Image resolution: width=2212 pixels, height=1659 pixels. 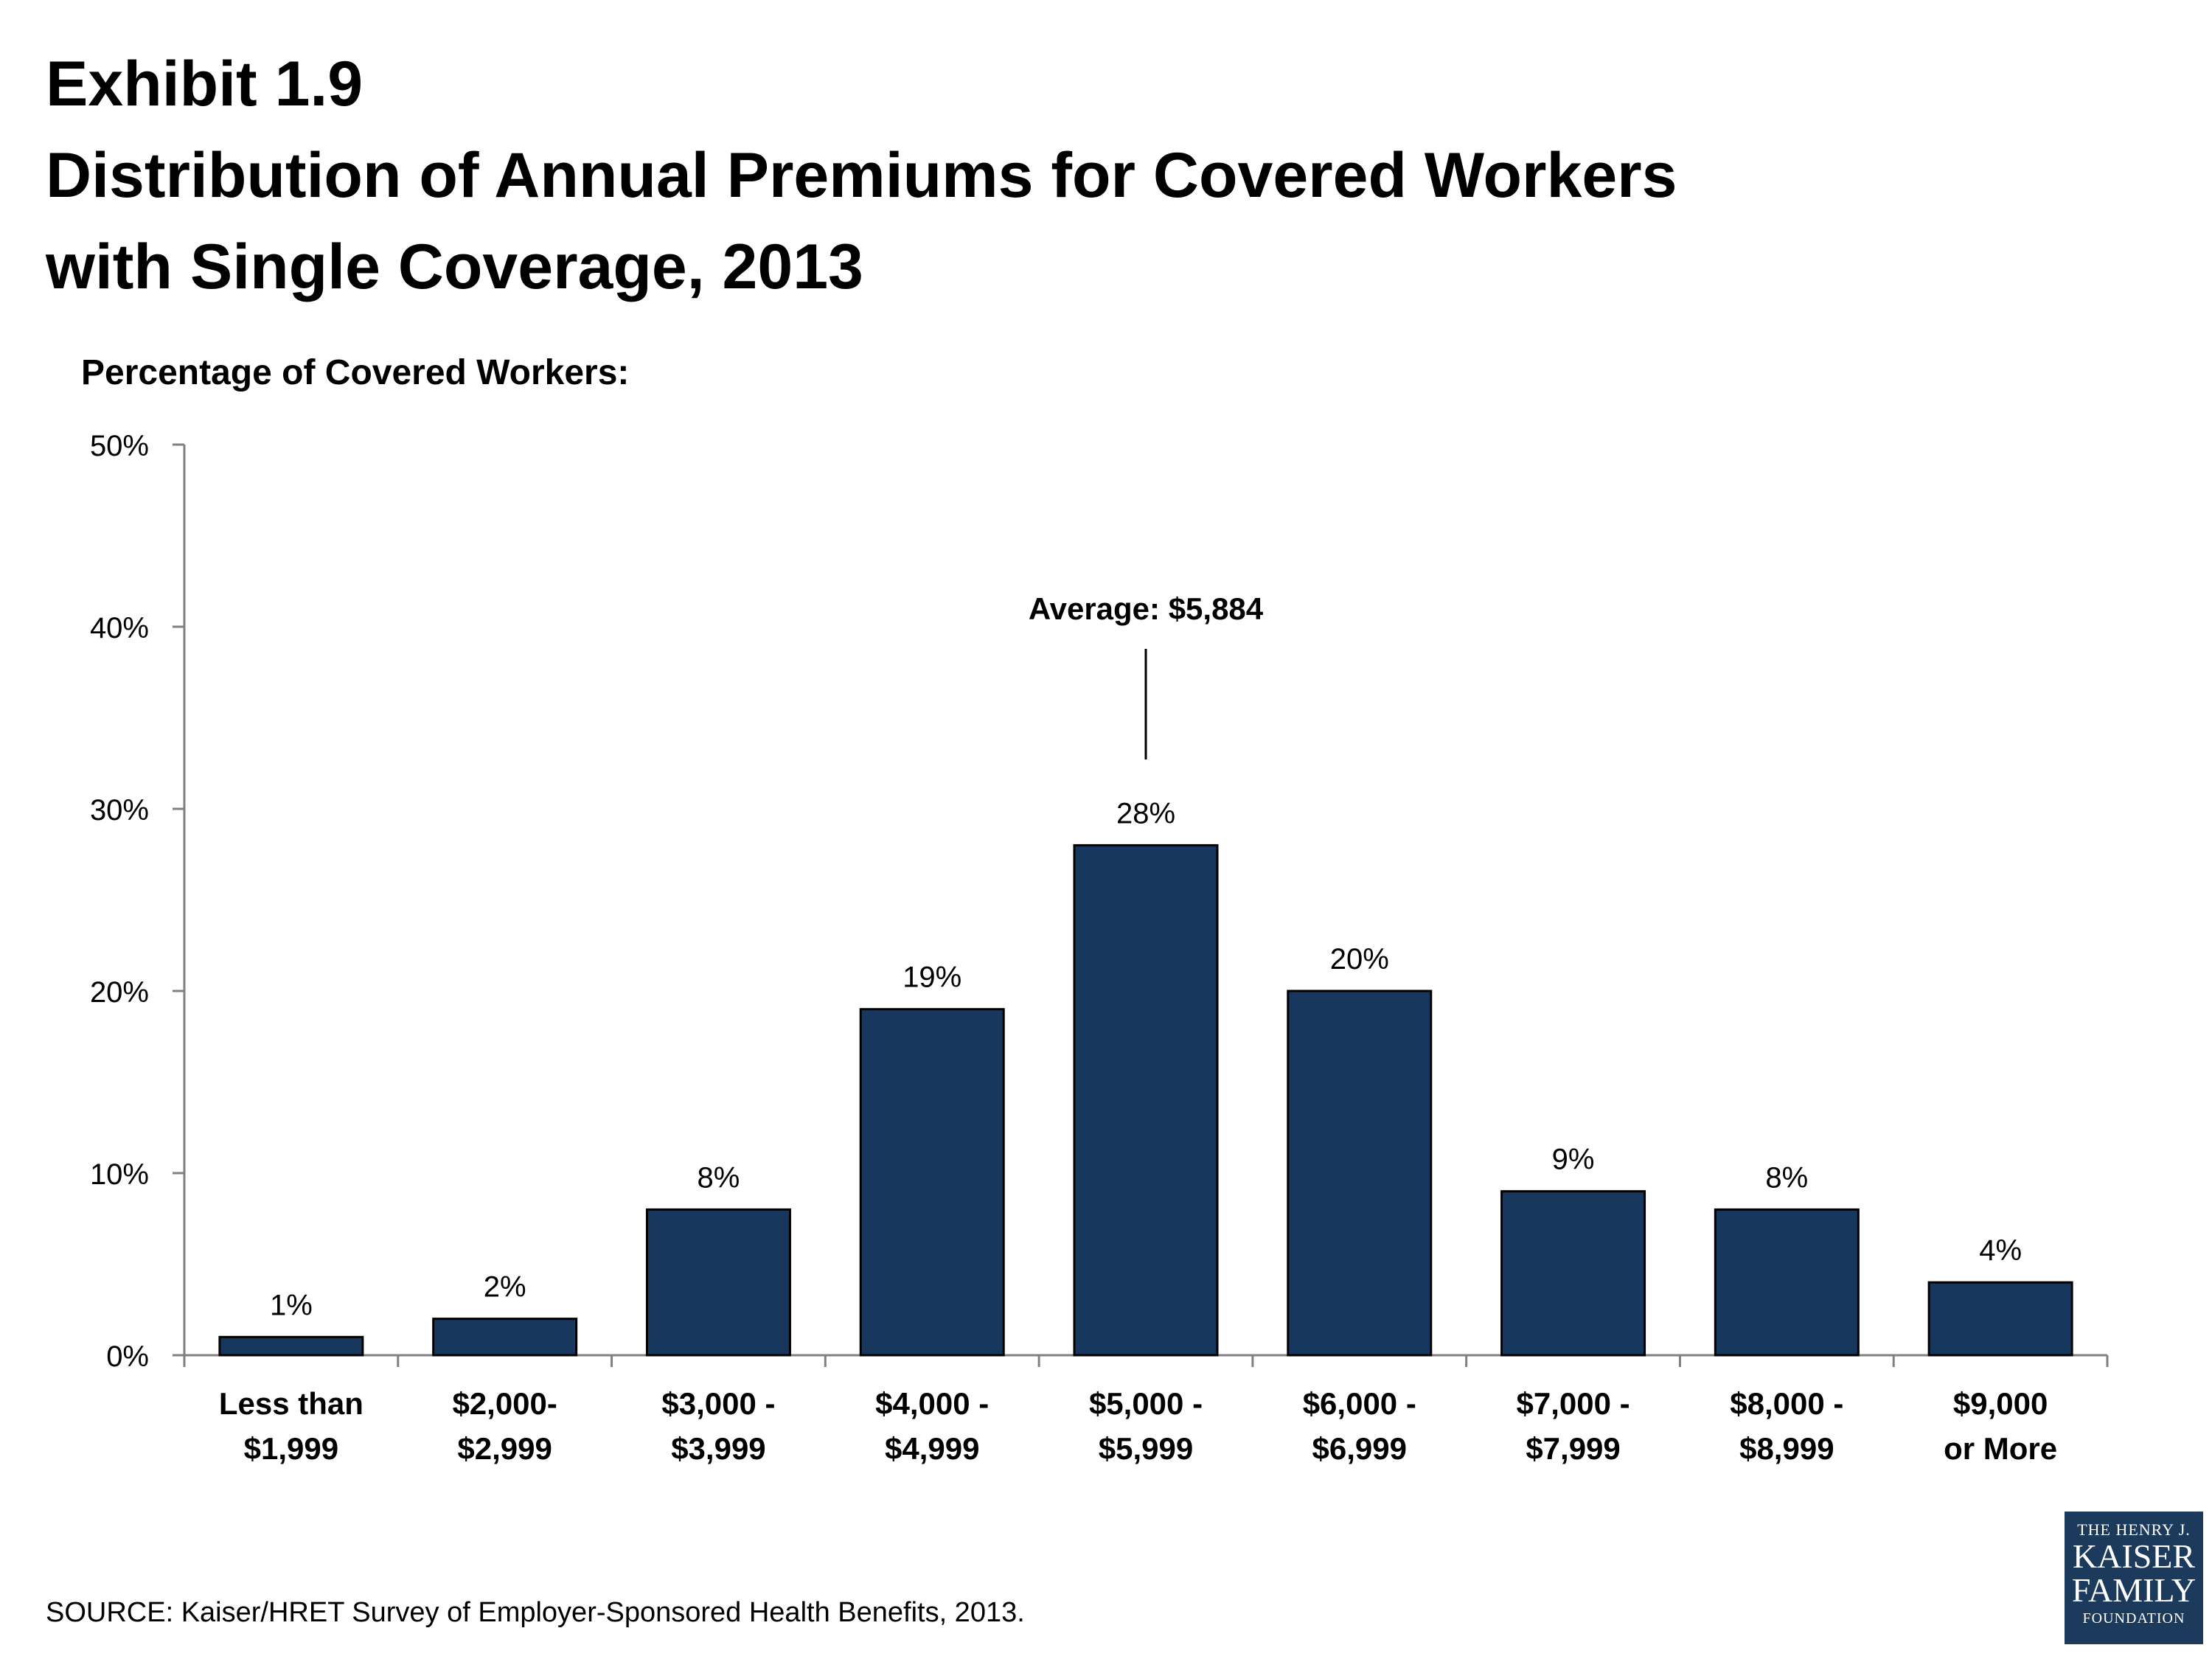 I want to click on logo-line-4: FOUNDATION, so click(x=2133, y=1618).